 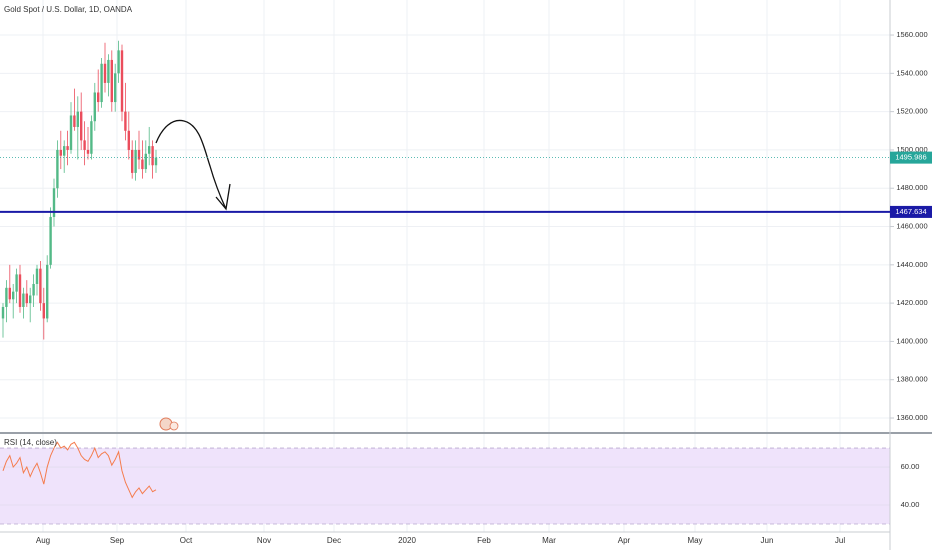 What do you see at coordinates (911, 226) in the screenshot?
I see `y-tick-label: 1460.000` at bounding box center [911, 226].